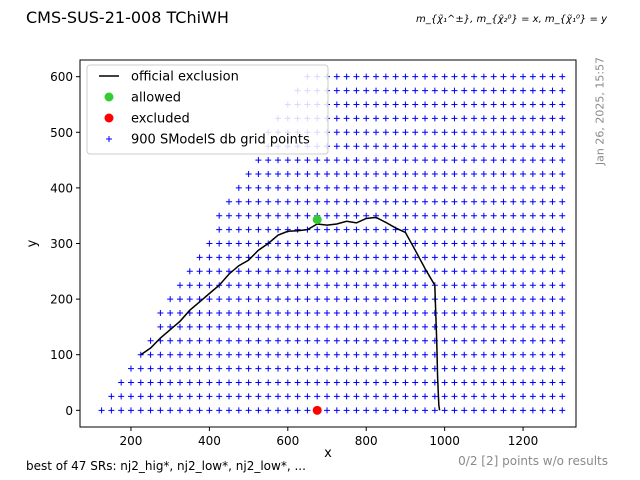 This screenshot has height=480, width=640. Describe the element at coordinates (511, 19) in the screenshot. I see `mass-definition-label: m_{χ̃₁^±}, m_{χ̃₂⁰} = x, m_{χ̃₁⁰} = y` at that location.